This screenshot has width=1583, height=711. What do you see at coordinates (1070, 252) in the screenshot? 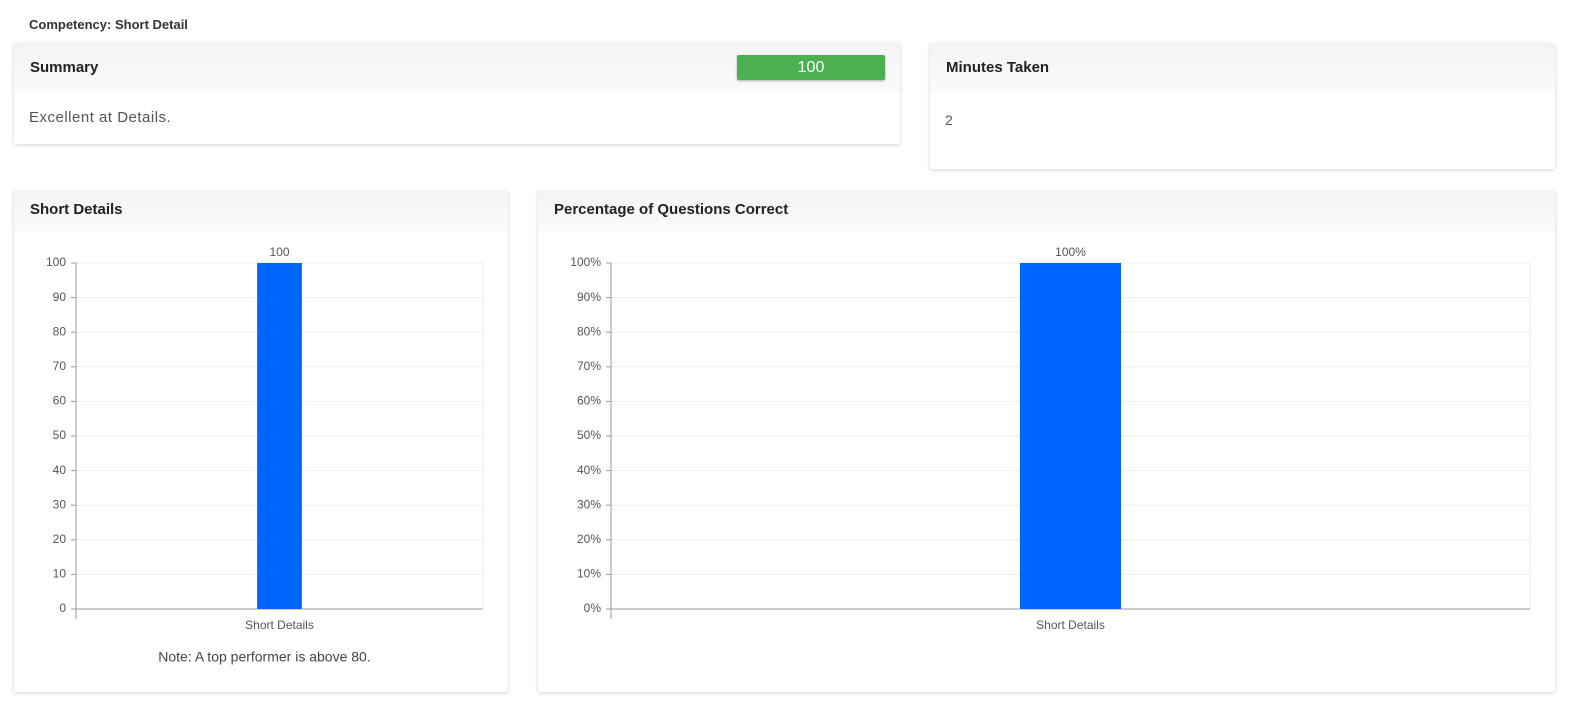
I see `data-label: 100%` at bounding box center [1070, 252].